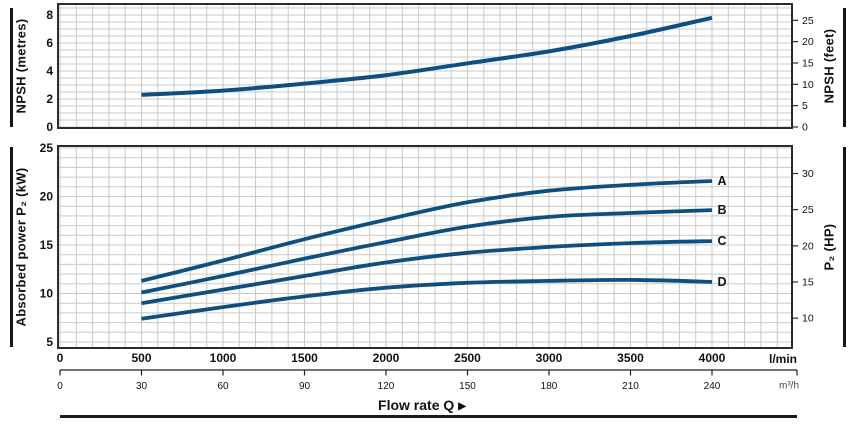  Describe the element at coordinates (722, 282) in the screenshot. I see `curve-label-D: D` at that location.